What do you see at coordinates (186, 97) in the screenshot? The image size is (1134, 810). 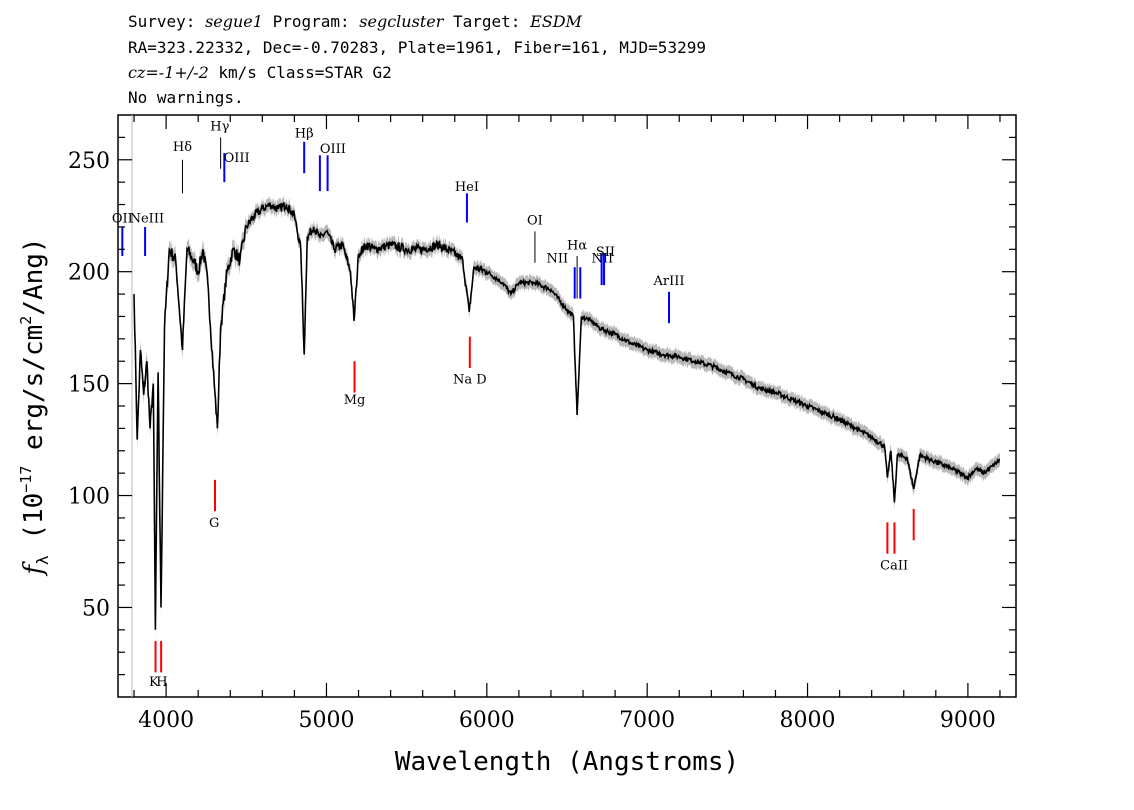 I see `header-line-4: No warnings.` at bounding box center [186, 97].